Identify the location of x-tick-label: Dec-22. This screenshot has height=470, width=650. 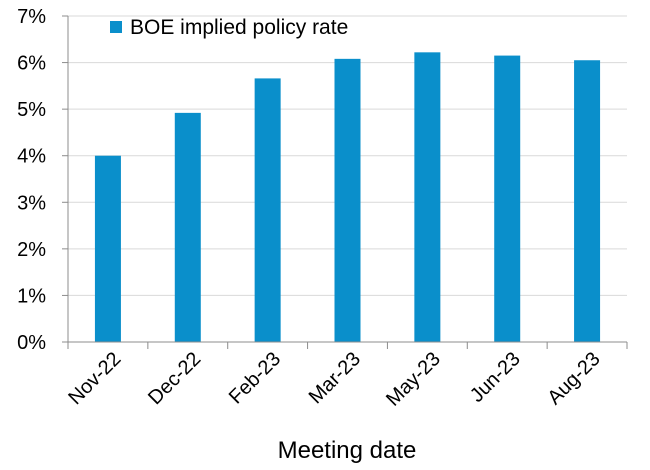
(174, 378).